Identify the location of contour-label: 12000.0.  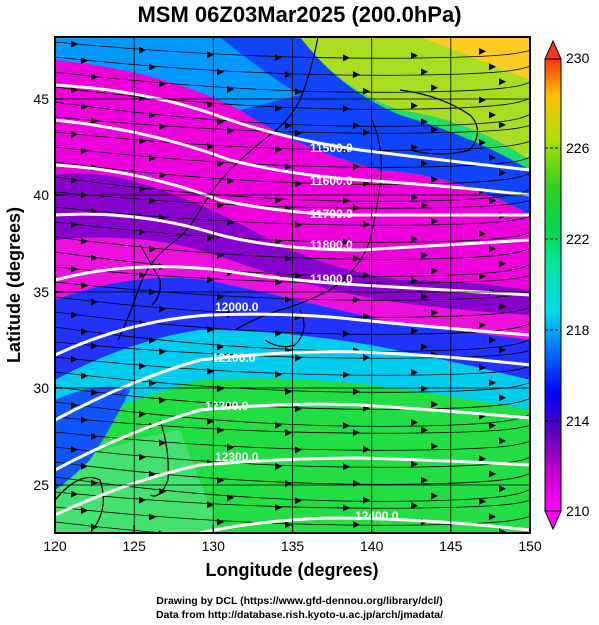
(237, 307).